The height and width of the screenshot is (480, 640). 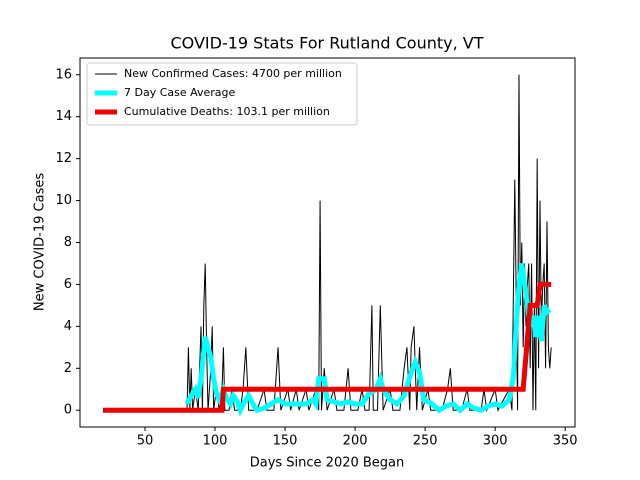 I want to click on x-axis-label: Days Since 2020 Began, so click(x=327, y=463).